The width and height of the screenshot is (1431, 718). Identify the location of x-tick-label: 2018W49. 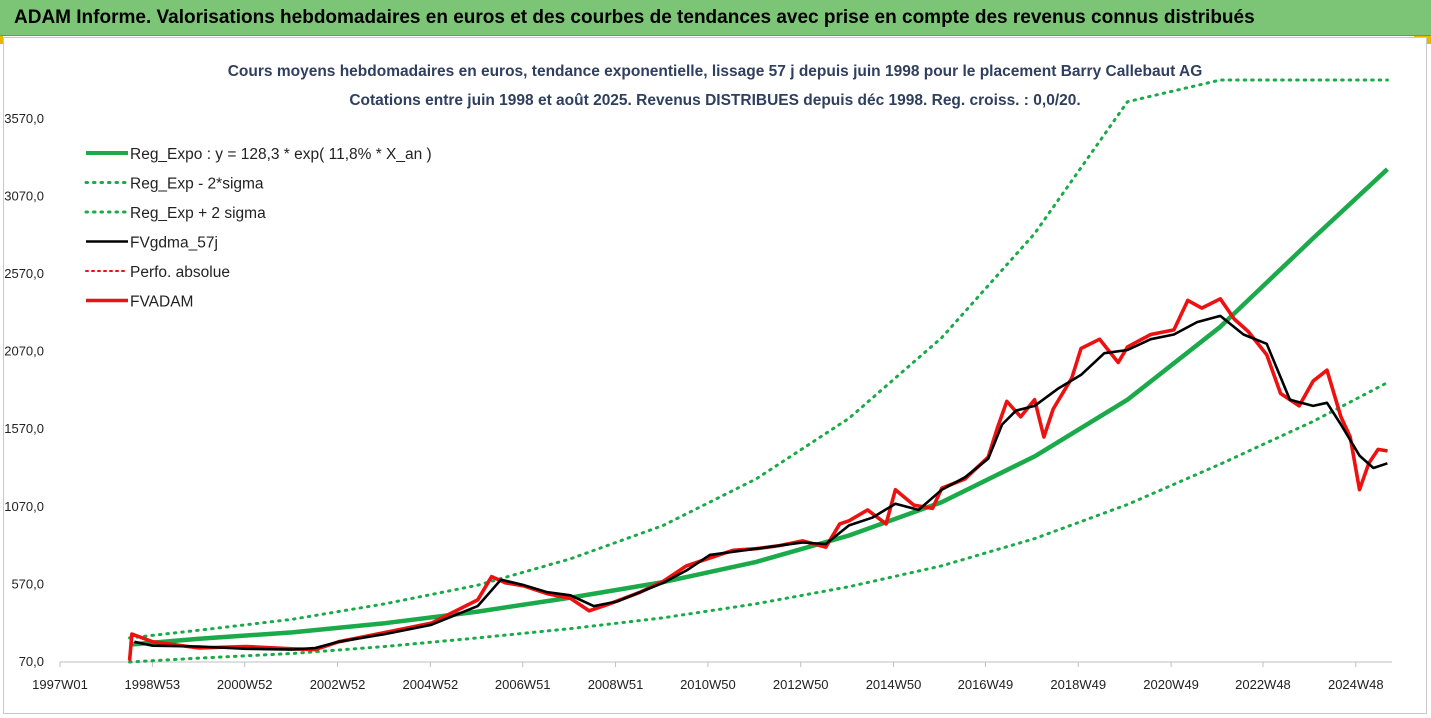
(1078, 684).